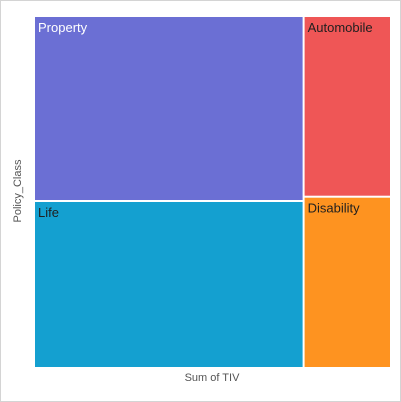 Image resolution: width=401 pixels, height=402 pixels. What do you see at coordinates (334, 208) in the screenshot?
I see `treemap-label-disability: Disability` at bounding box center [334, 208].